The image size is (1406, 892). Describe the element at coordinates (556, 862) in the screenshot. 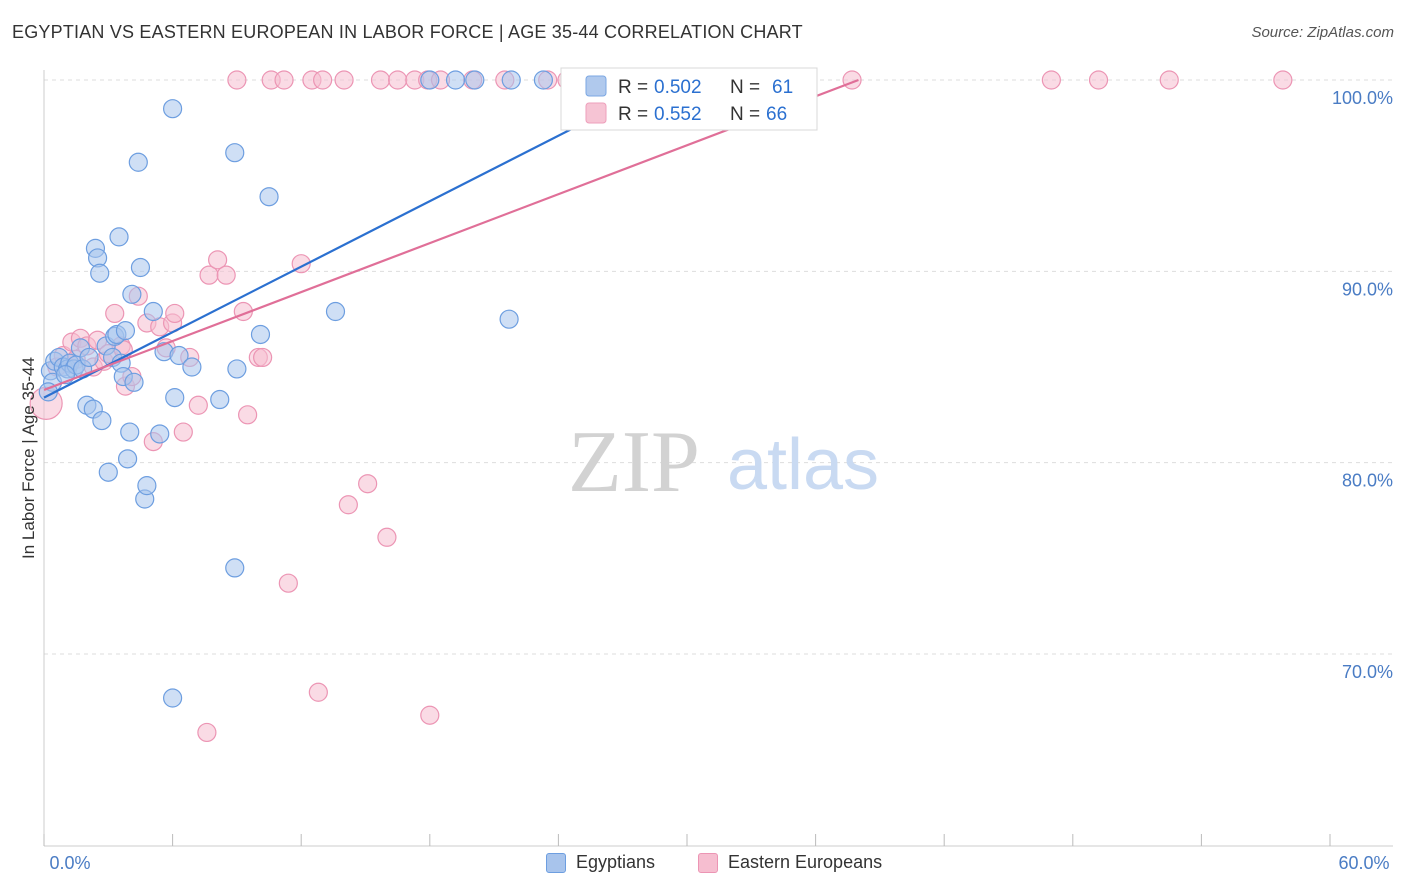

I see `egyptians-swatch-icon` at that location.